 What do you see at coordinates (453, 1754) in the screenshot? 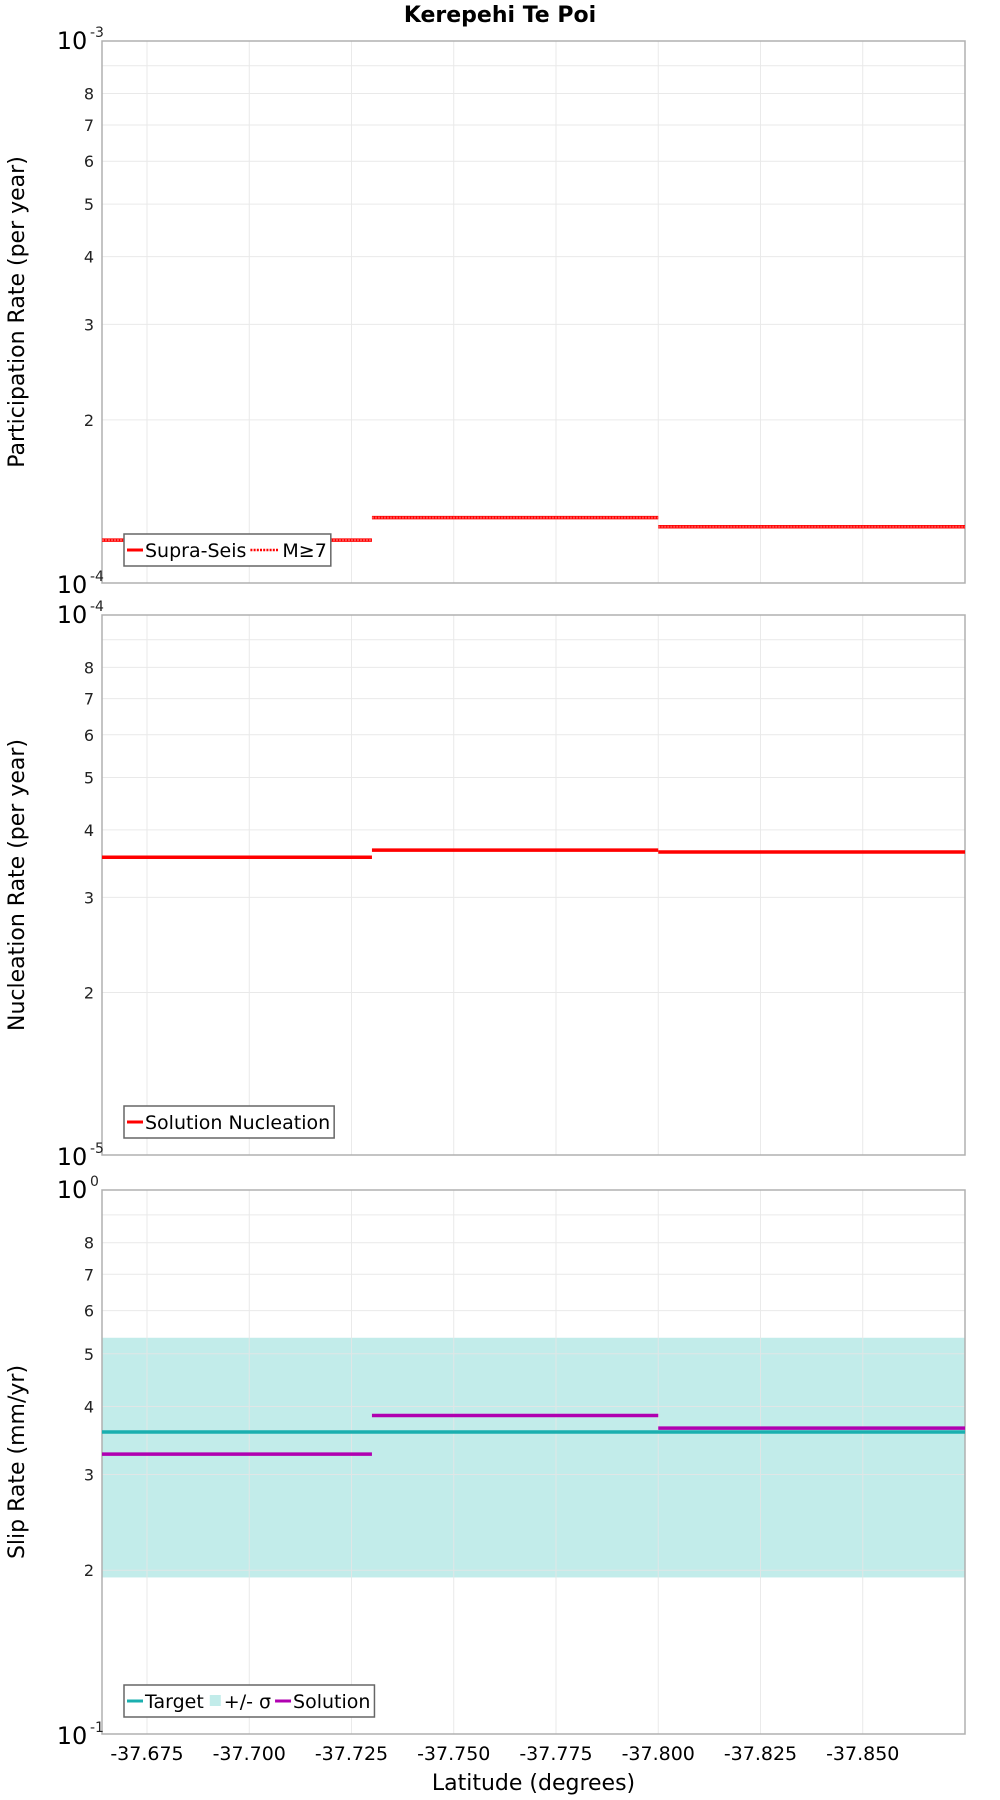
I see `x-tick-label: -37.750` at bounding box center [453, 1754].